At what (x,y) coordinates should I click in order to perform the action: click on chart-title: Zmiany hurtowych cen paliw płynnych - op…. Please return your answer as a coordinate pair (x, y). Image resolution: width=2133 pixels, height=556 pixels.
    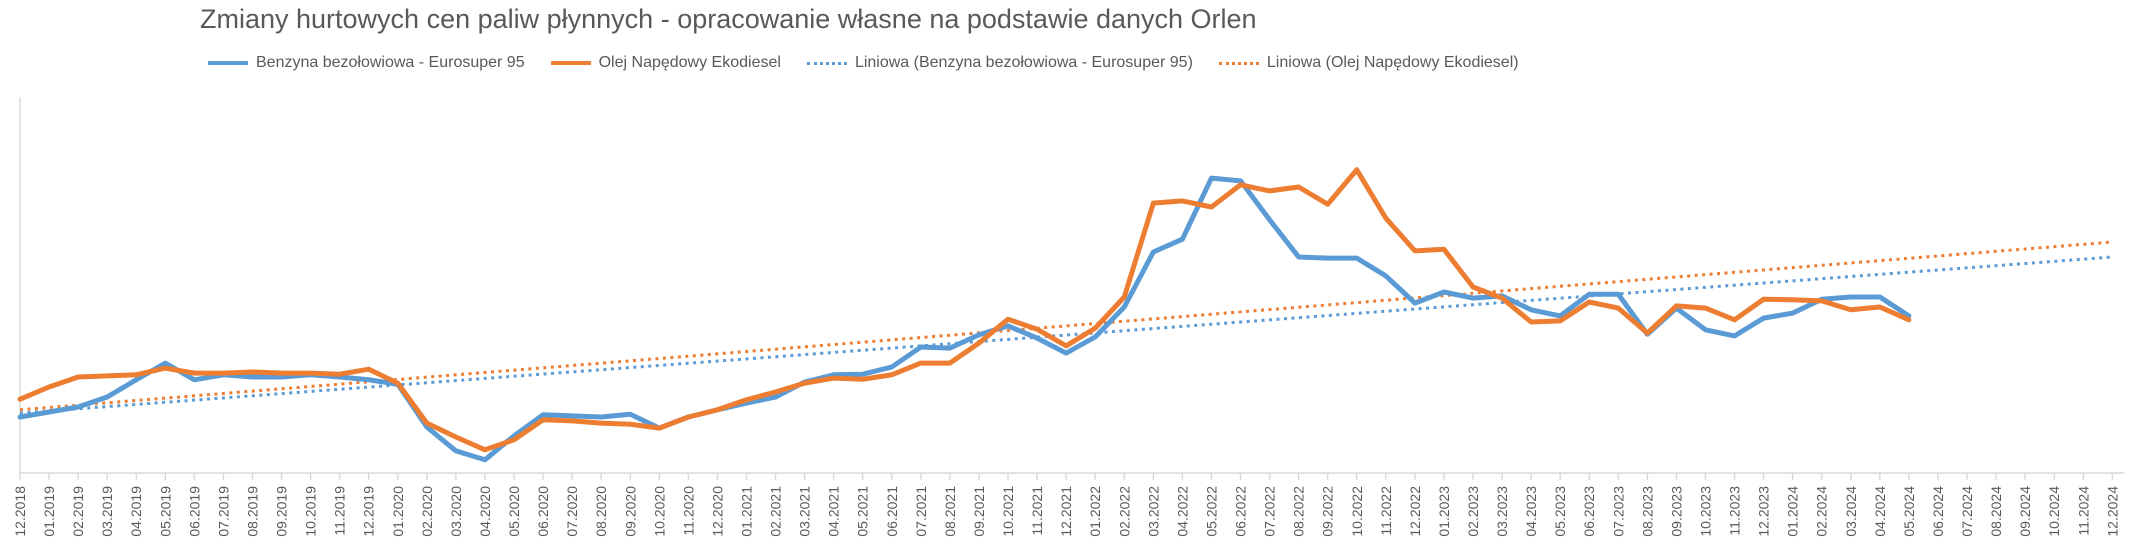
    Looking at the image, I should click on (728, 19).